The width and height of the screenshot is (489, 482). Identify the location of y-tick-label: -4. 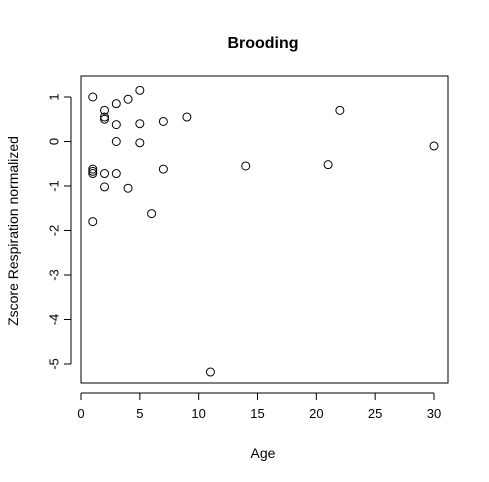
(54, 320).